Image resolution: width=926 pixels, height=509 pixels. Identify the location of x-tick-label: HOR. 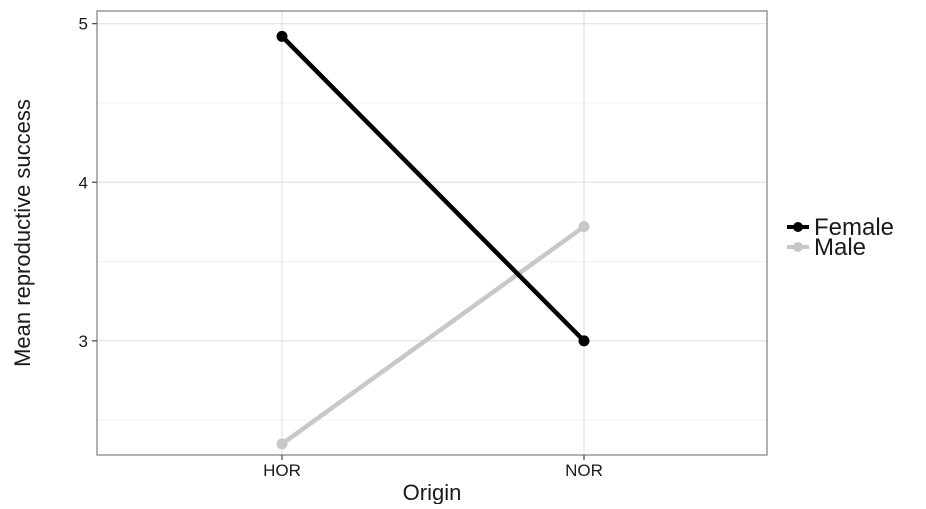
(282, 470).